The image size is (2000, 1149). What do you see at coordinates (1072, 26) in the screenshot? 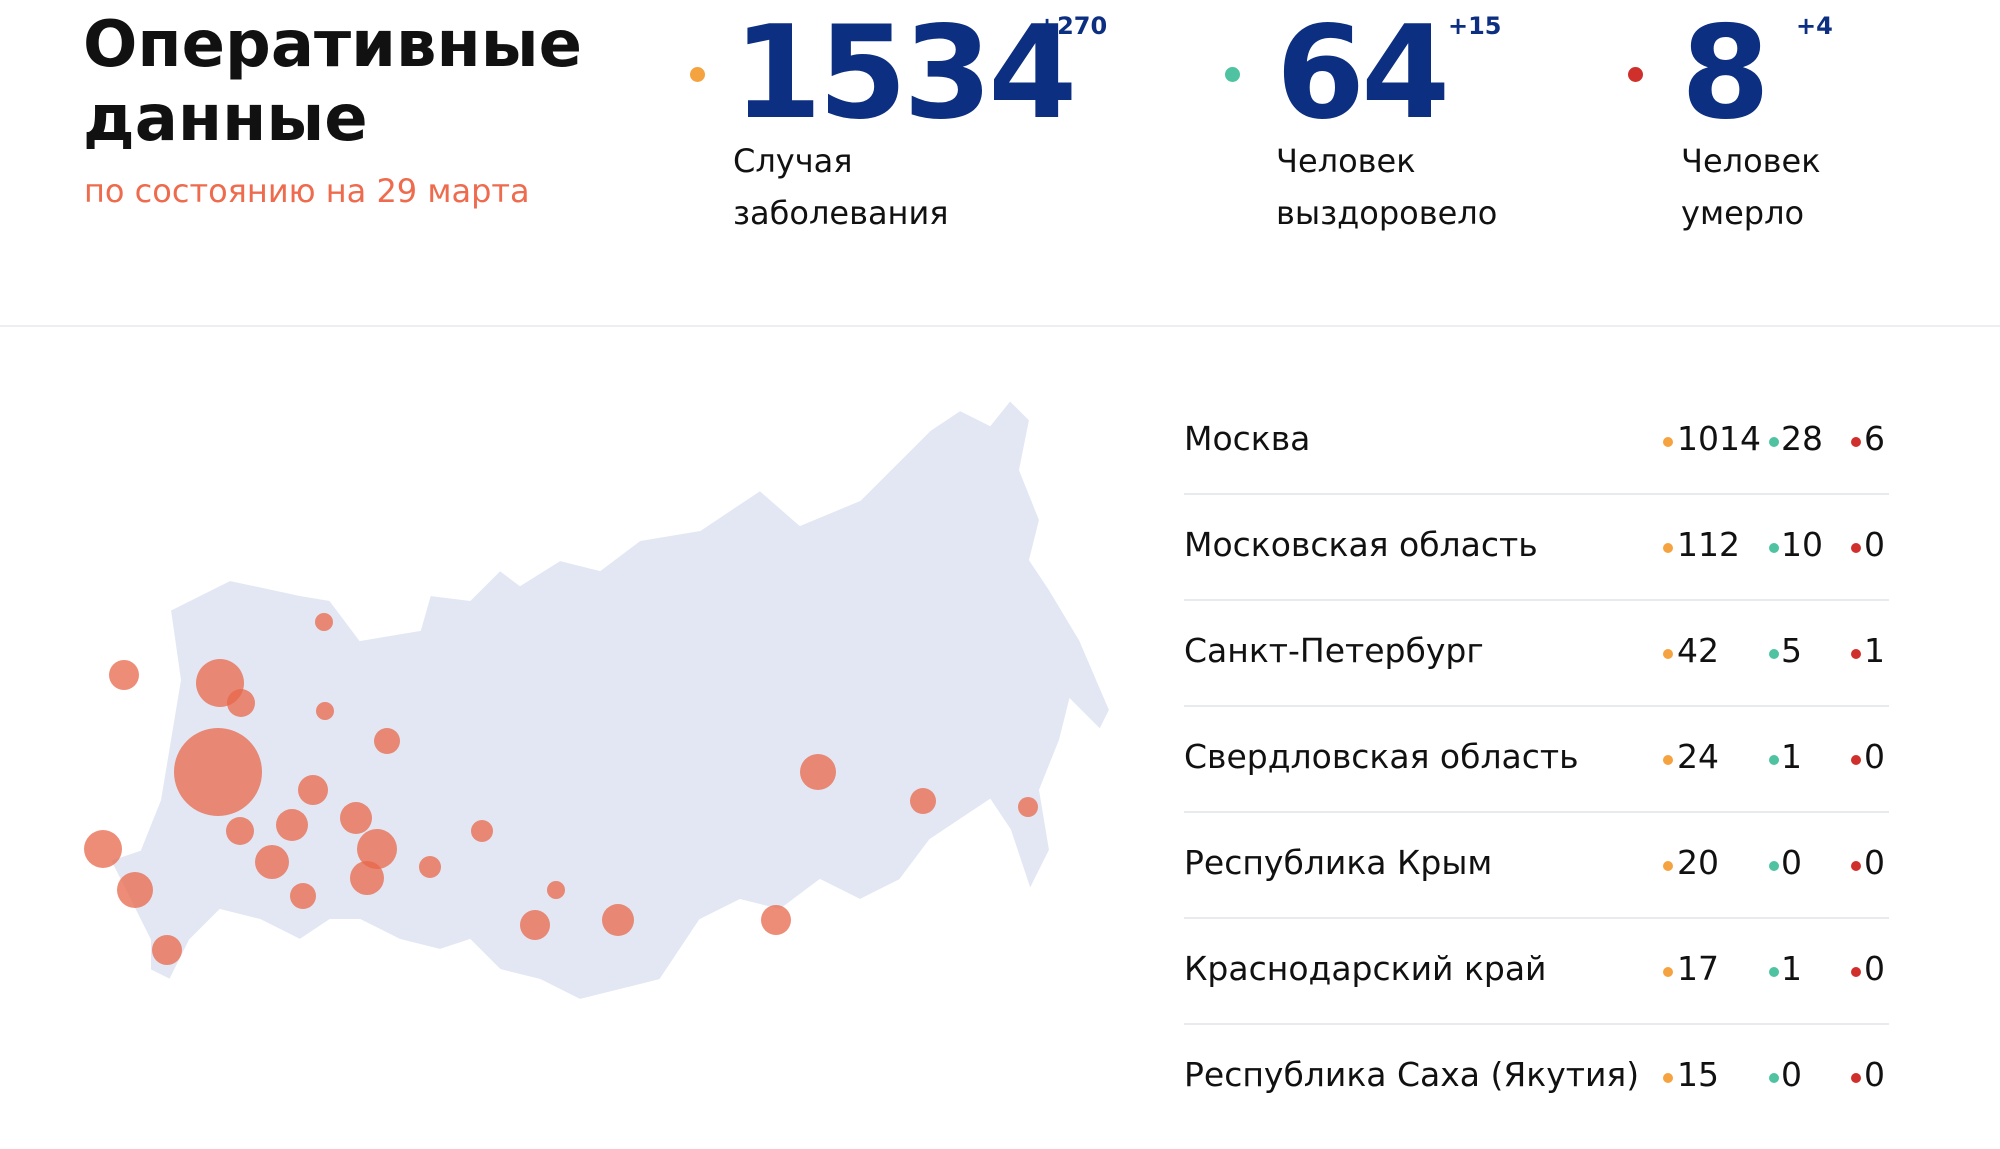
I see `stat-delta: +270` at bounding box center [1072, 26].